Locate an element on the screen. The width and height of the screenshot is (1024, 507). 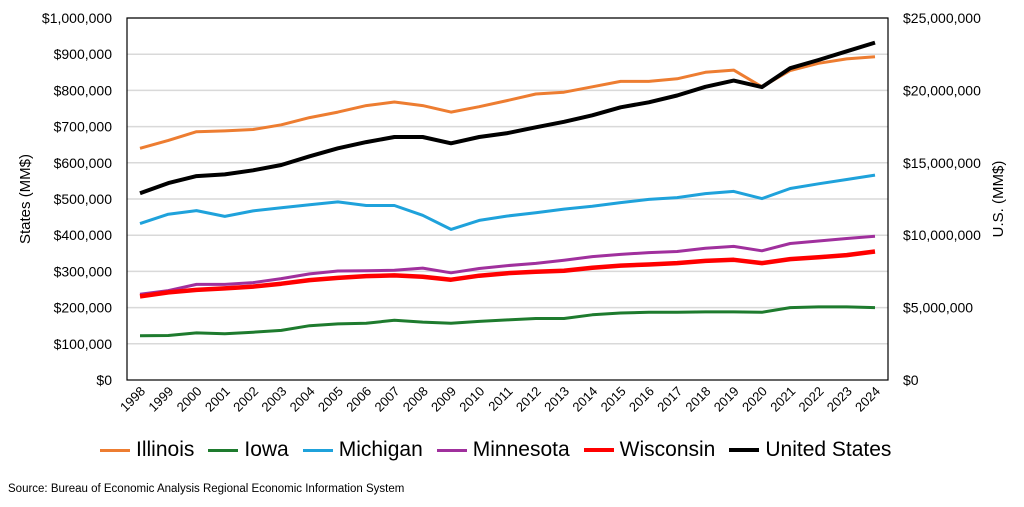
x-tick-label: 2002 is located at coordinates (245, 399).